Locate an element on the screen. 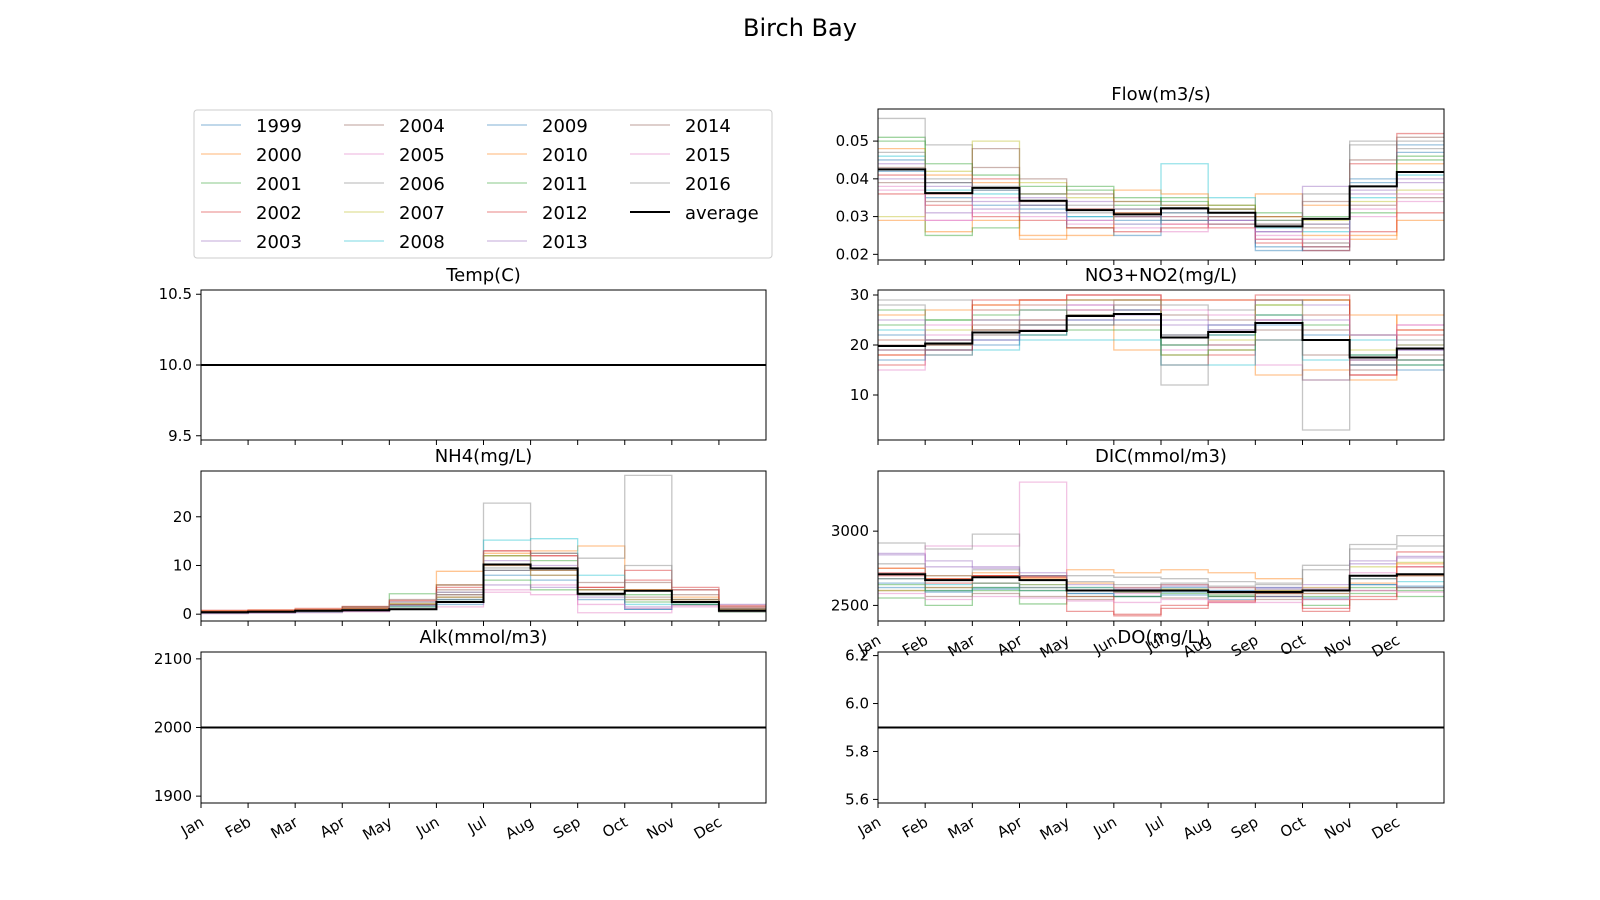 The height and width of the screenshot is (900, 1600). legend-label-2014: 2014 is located at coordinates (708, 126).